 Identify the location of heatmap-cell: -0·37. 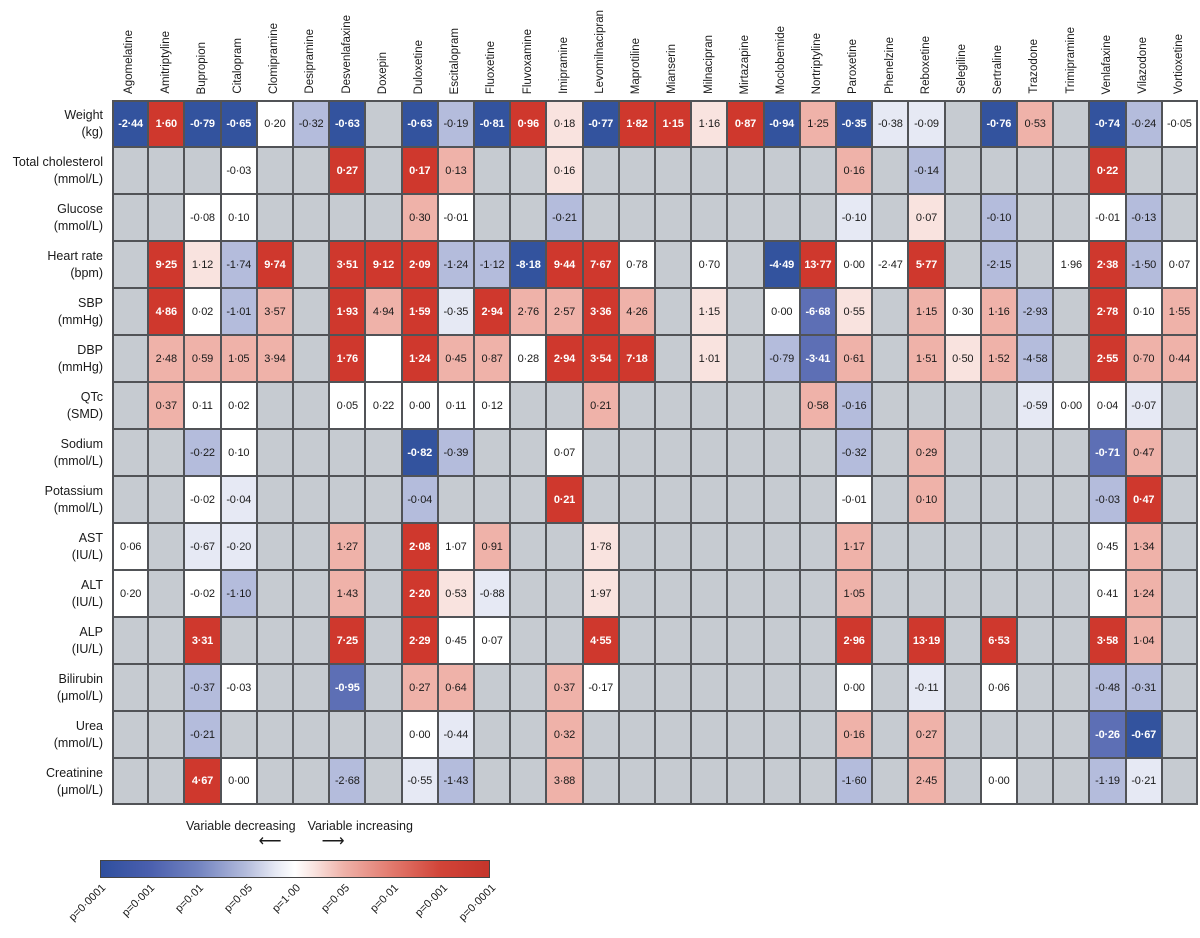
(202, 687).